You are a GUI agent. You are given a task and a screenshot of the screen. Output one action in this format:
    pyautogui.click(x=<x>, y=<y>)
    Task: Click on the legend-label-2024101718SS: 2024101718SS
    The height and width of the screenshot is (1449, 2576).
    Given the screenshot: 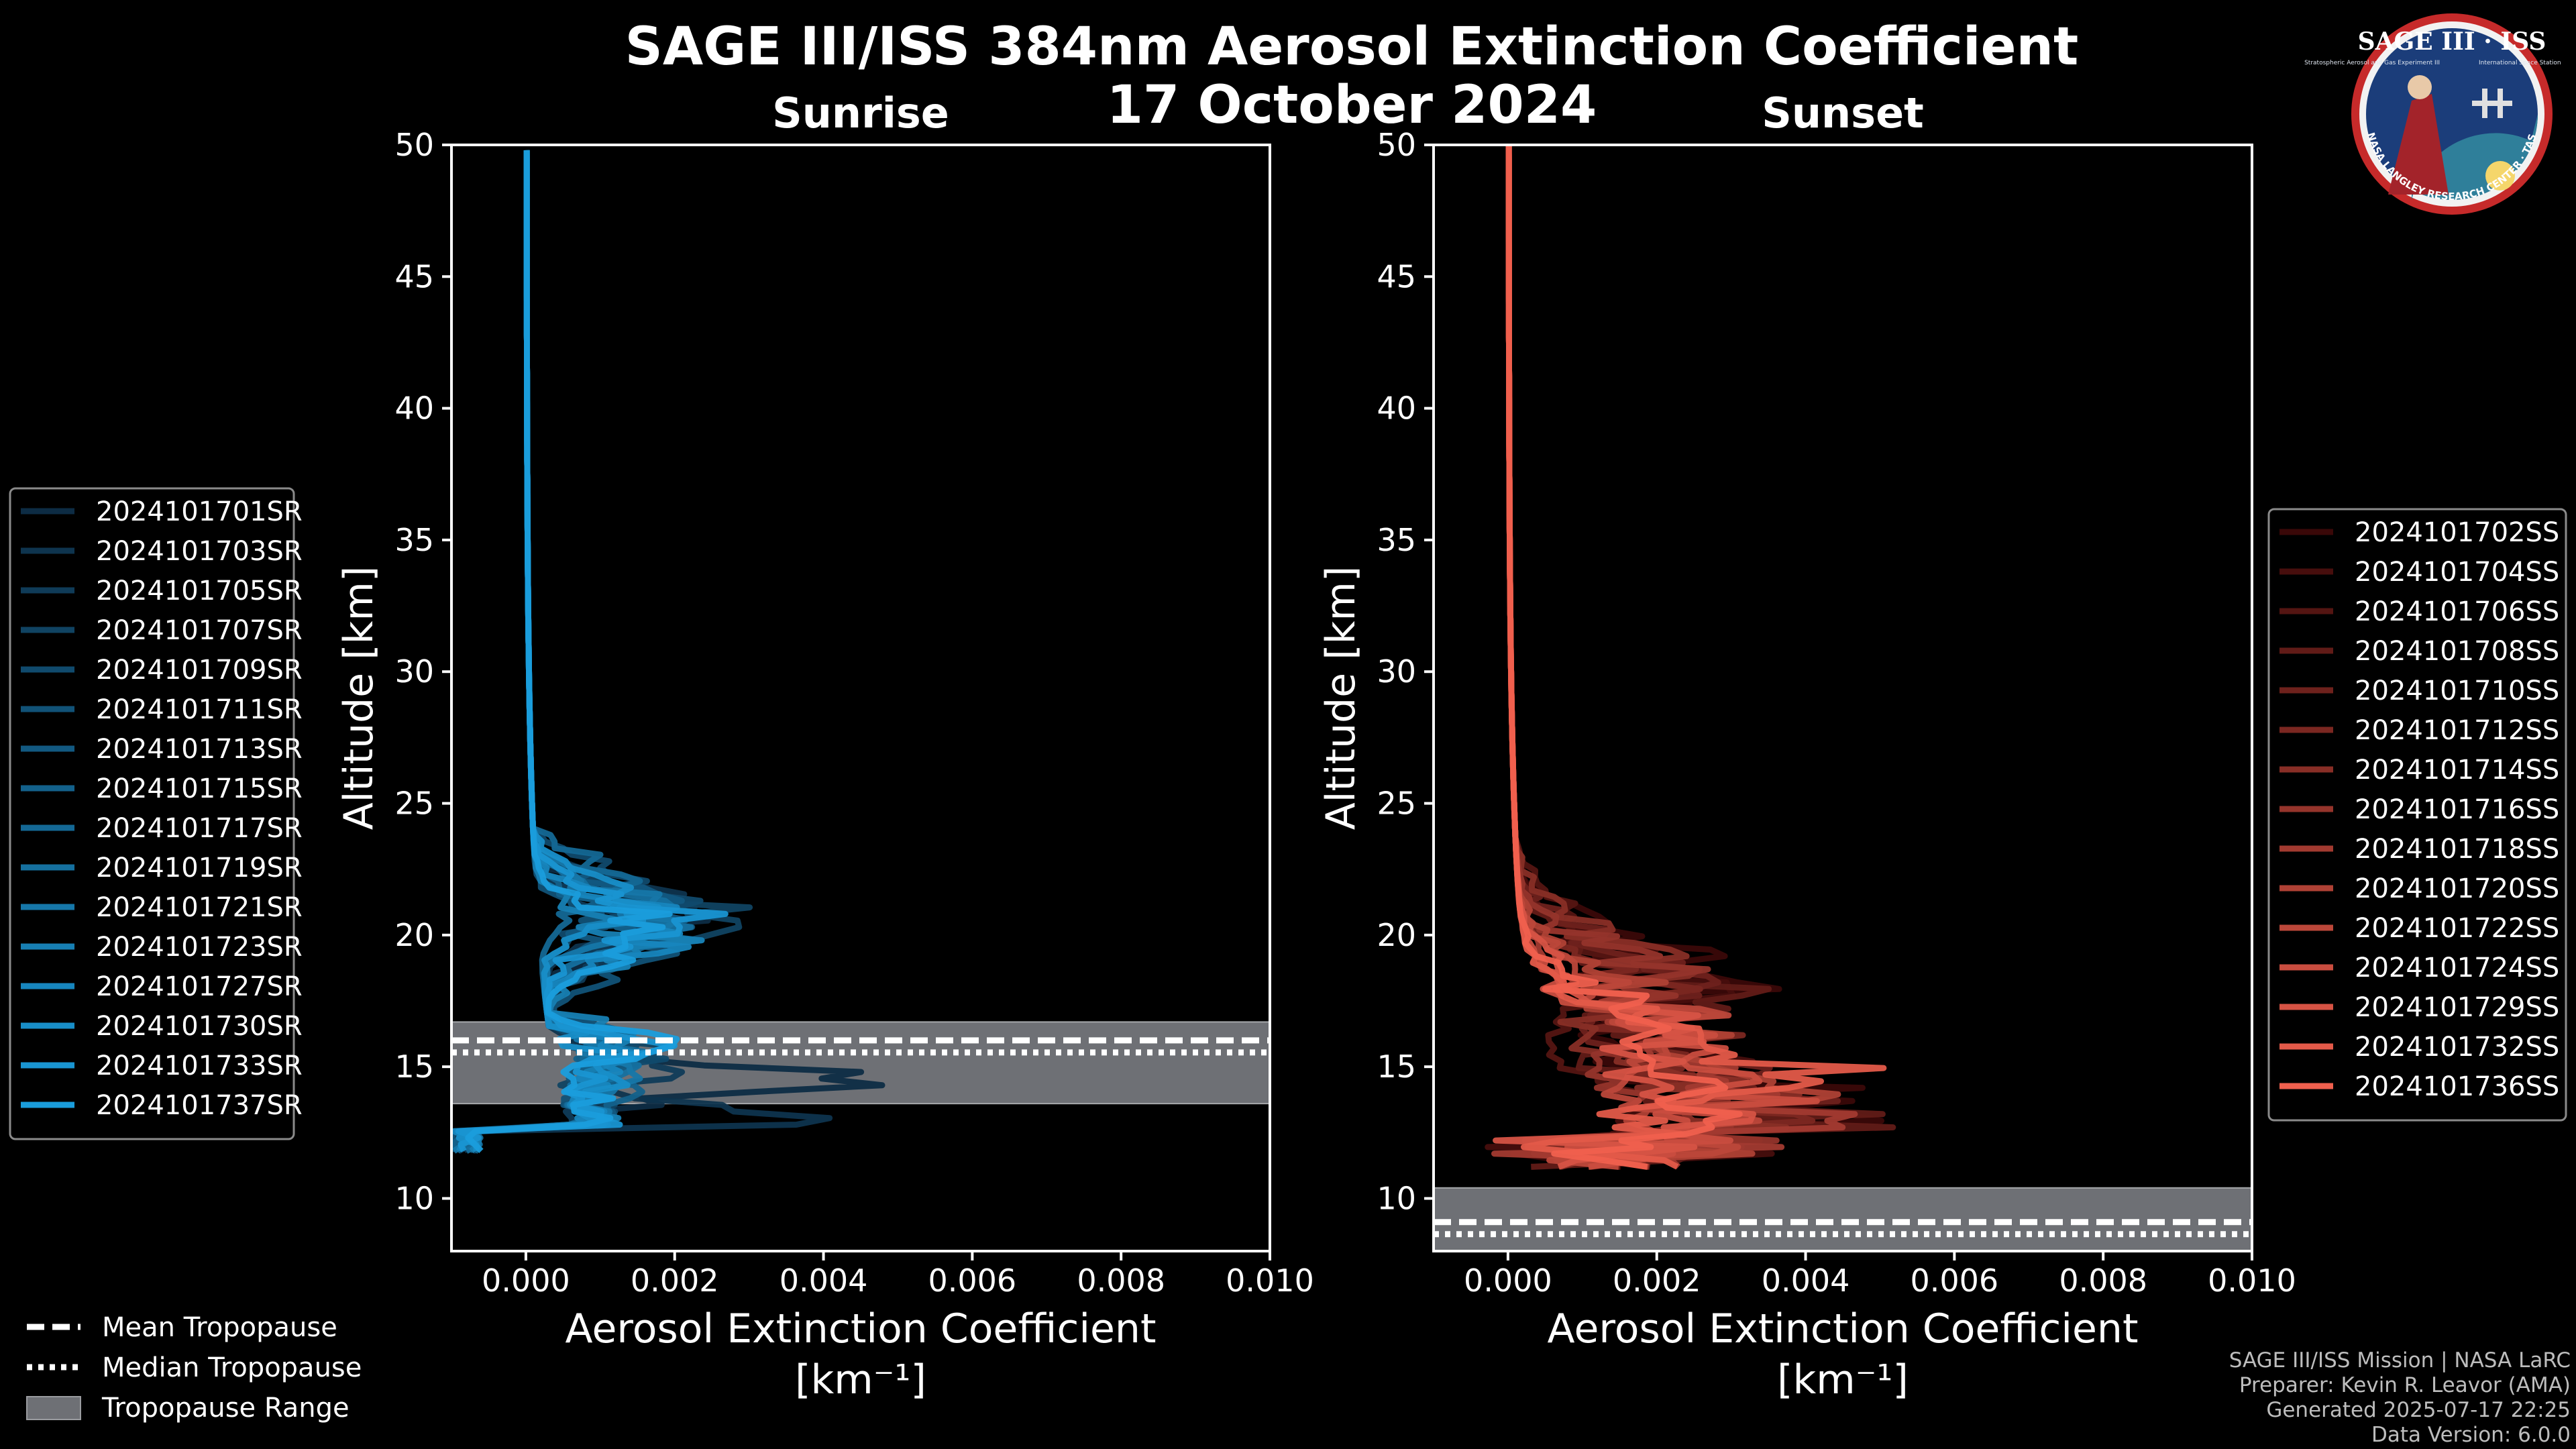 What is the action you would take?
    pyautogui.click(x=2457, y=849)
    